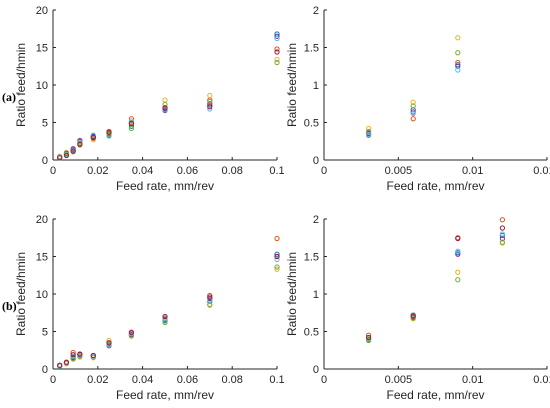  I want to click on x-tick-label: 0.08, so click(231, 171).